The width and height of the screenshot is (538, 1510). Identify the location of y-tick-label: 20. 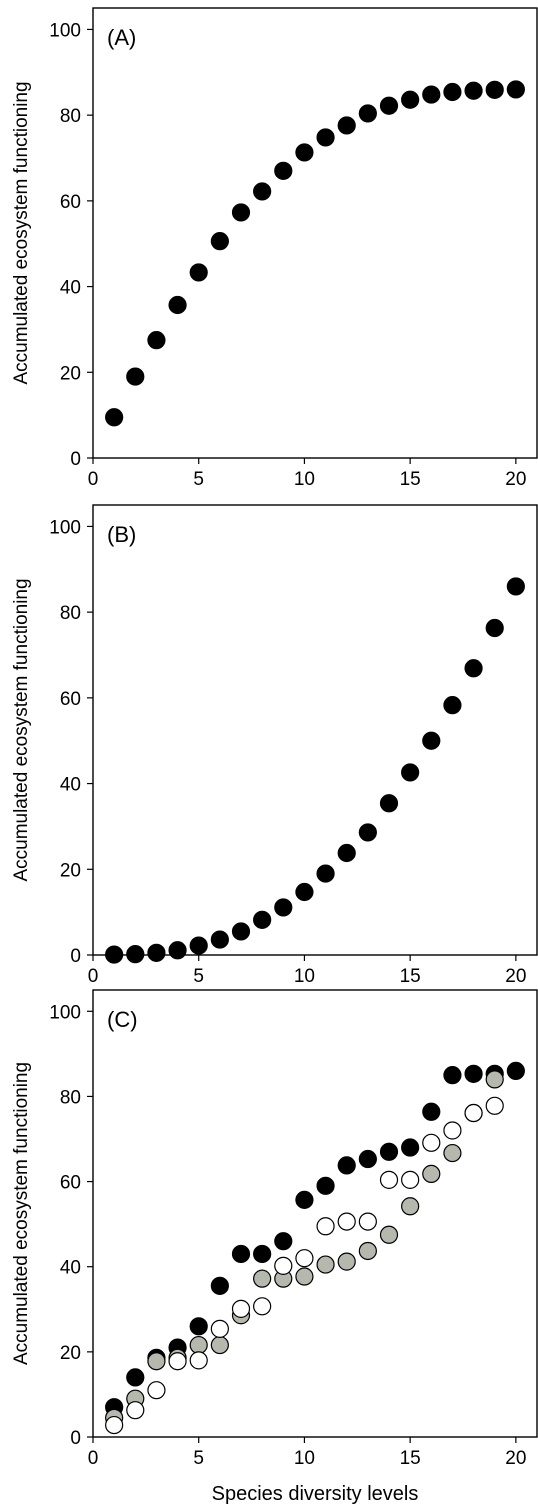
(70, 373).